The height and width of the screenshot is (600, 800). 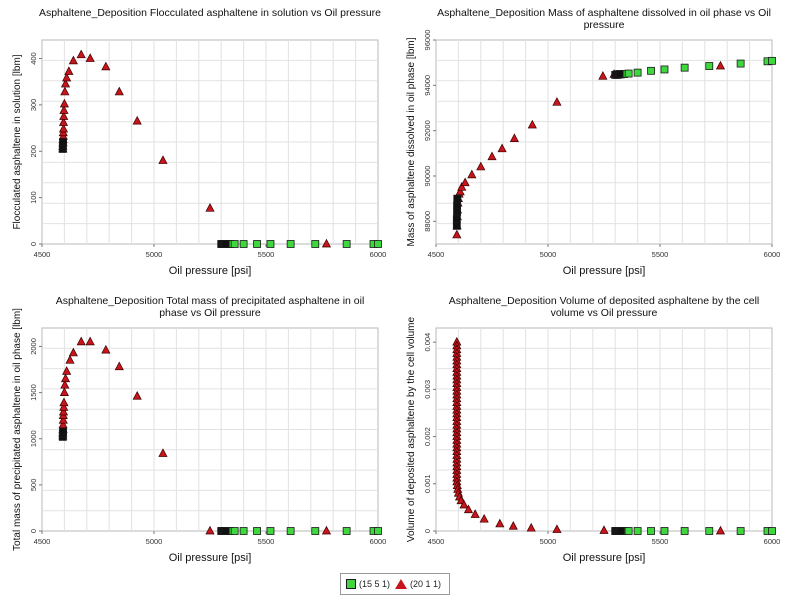 I want to click on legend-item-15-5-1: (15 5 1), so click(x=368, y=584).